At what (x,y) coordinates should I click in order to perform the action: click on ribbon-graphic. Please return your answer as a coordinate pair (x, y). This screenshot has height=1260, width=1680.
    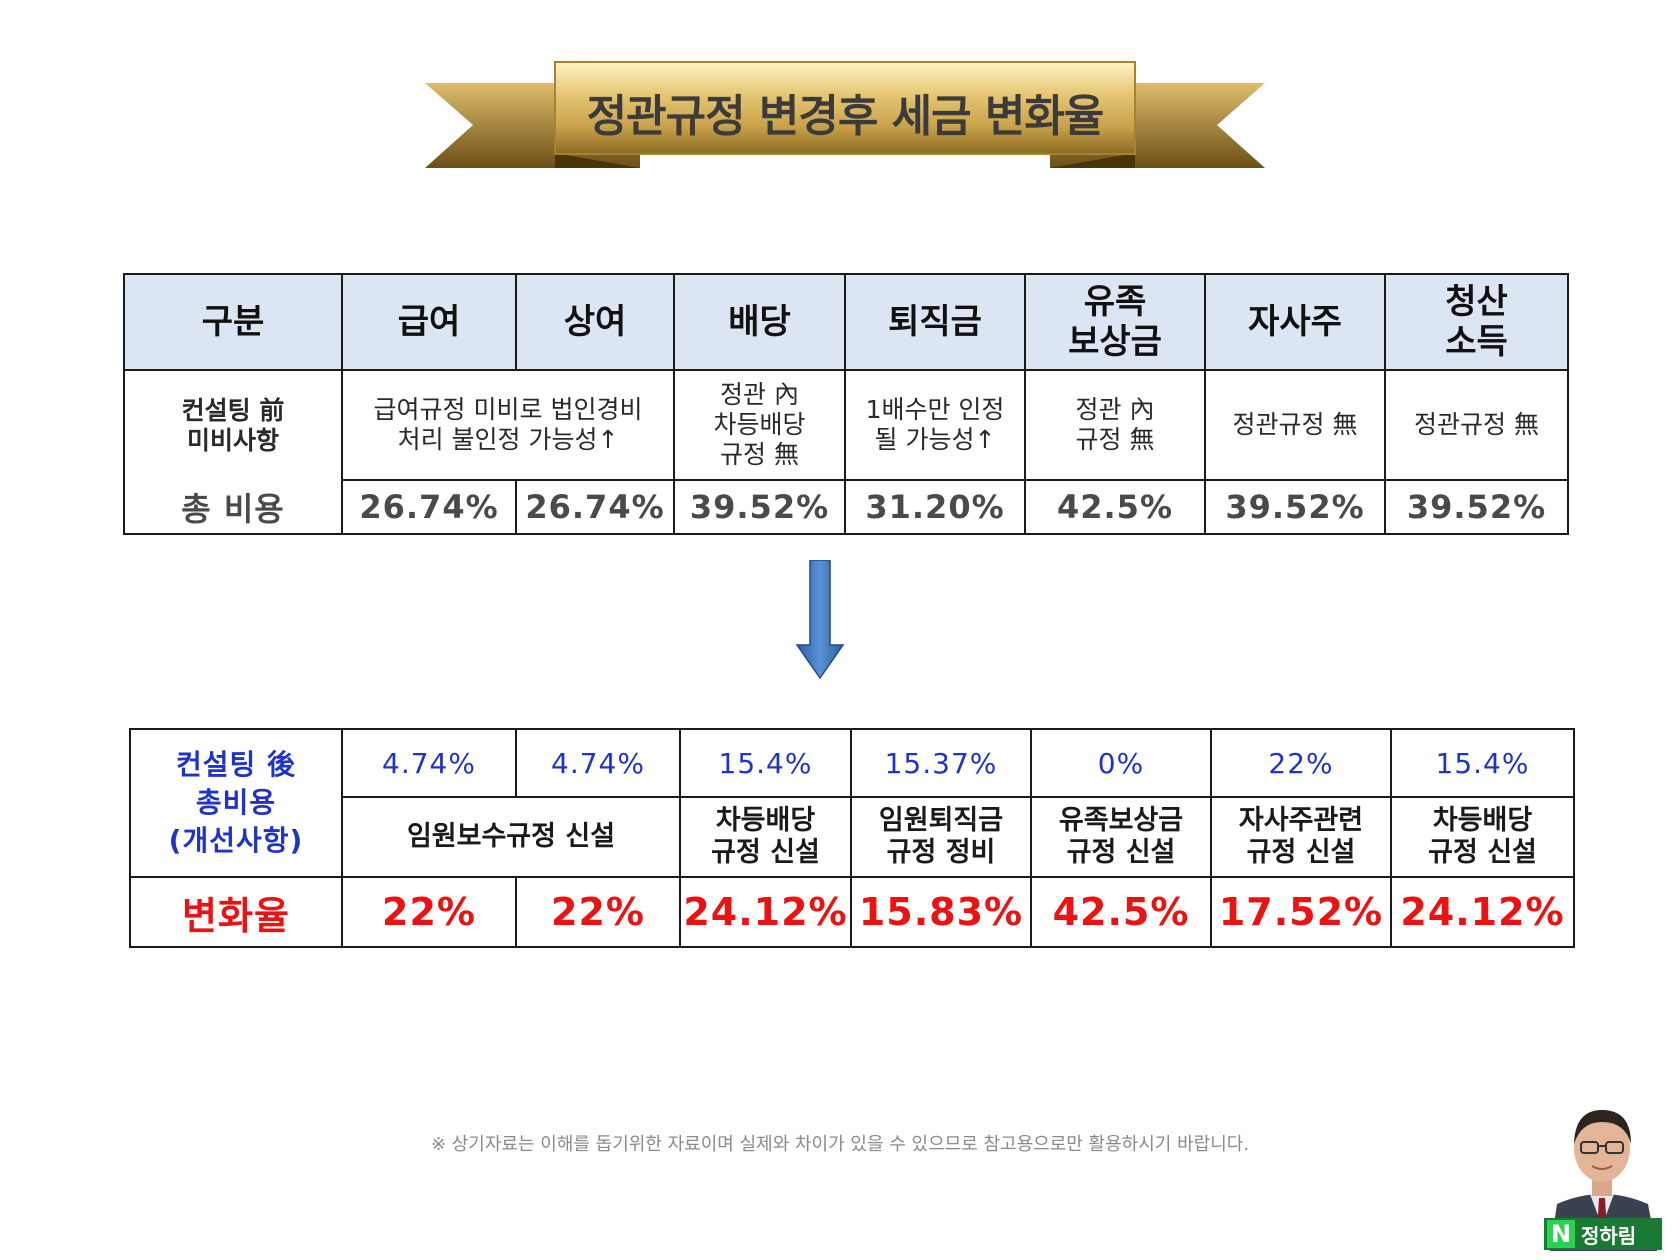
    Looking at the image, I should click on (845, 114).